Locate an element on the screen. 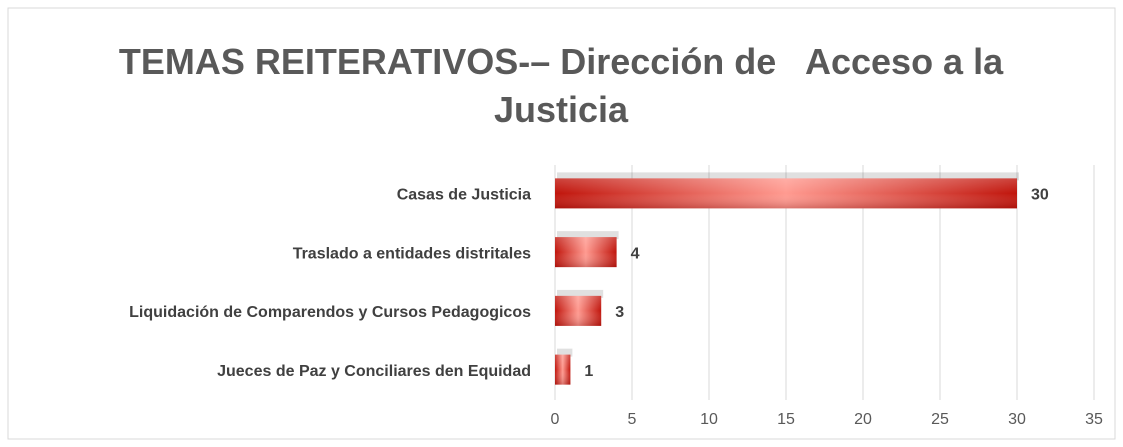 This screenshot has height=447, width=1123. y-tick-label: Casas de Justicia is located at coordinates (464, 195).